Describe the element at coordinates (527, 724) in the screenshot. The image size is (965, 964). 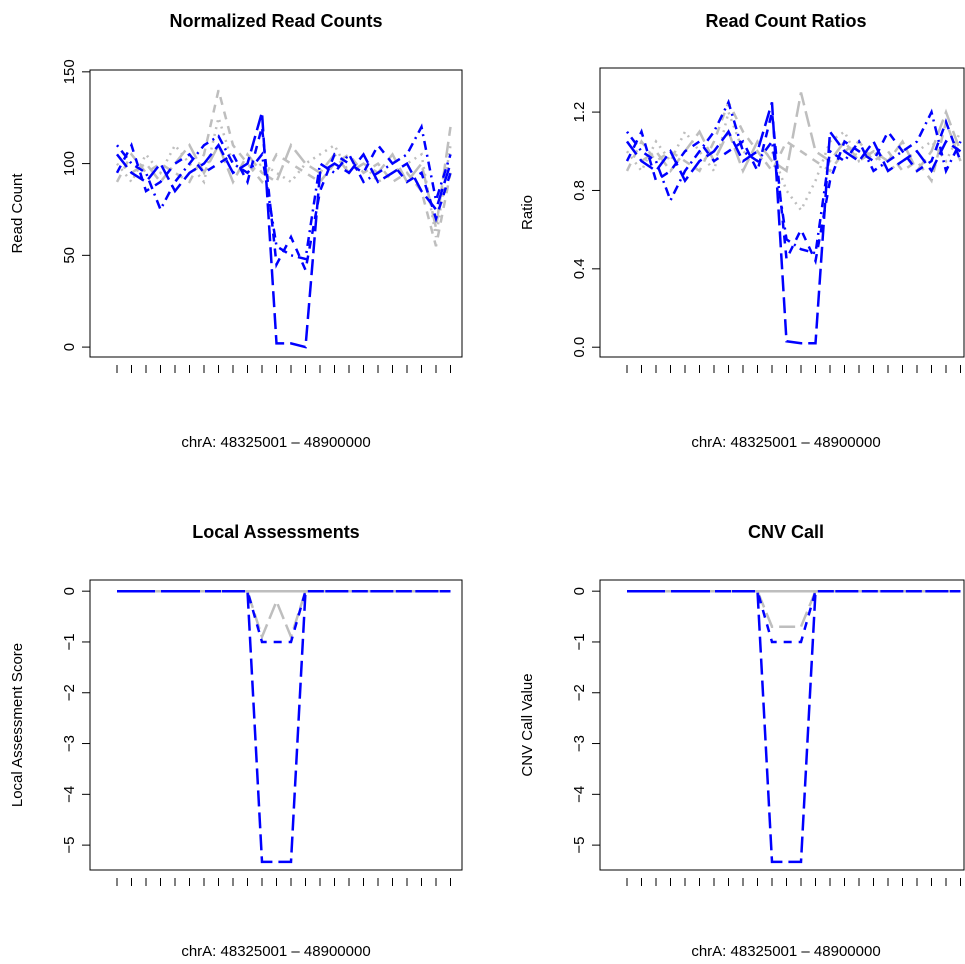
I see `y-axis-label: CNV Call Value` at that location.